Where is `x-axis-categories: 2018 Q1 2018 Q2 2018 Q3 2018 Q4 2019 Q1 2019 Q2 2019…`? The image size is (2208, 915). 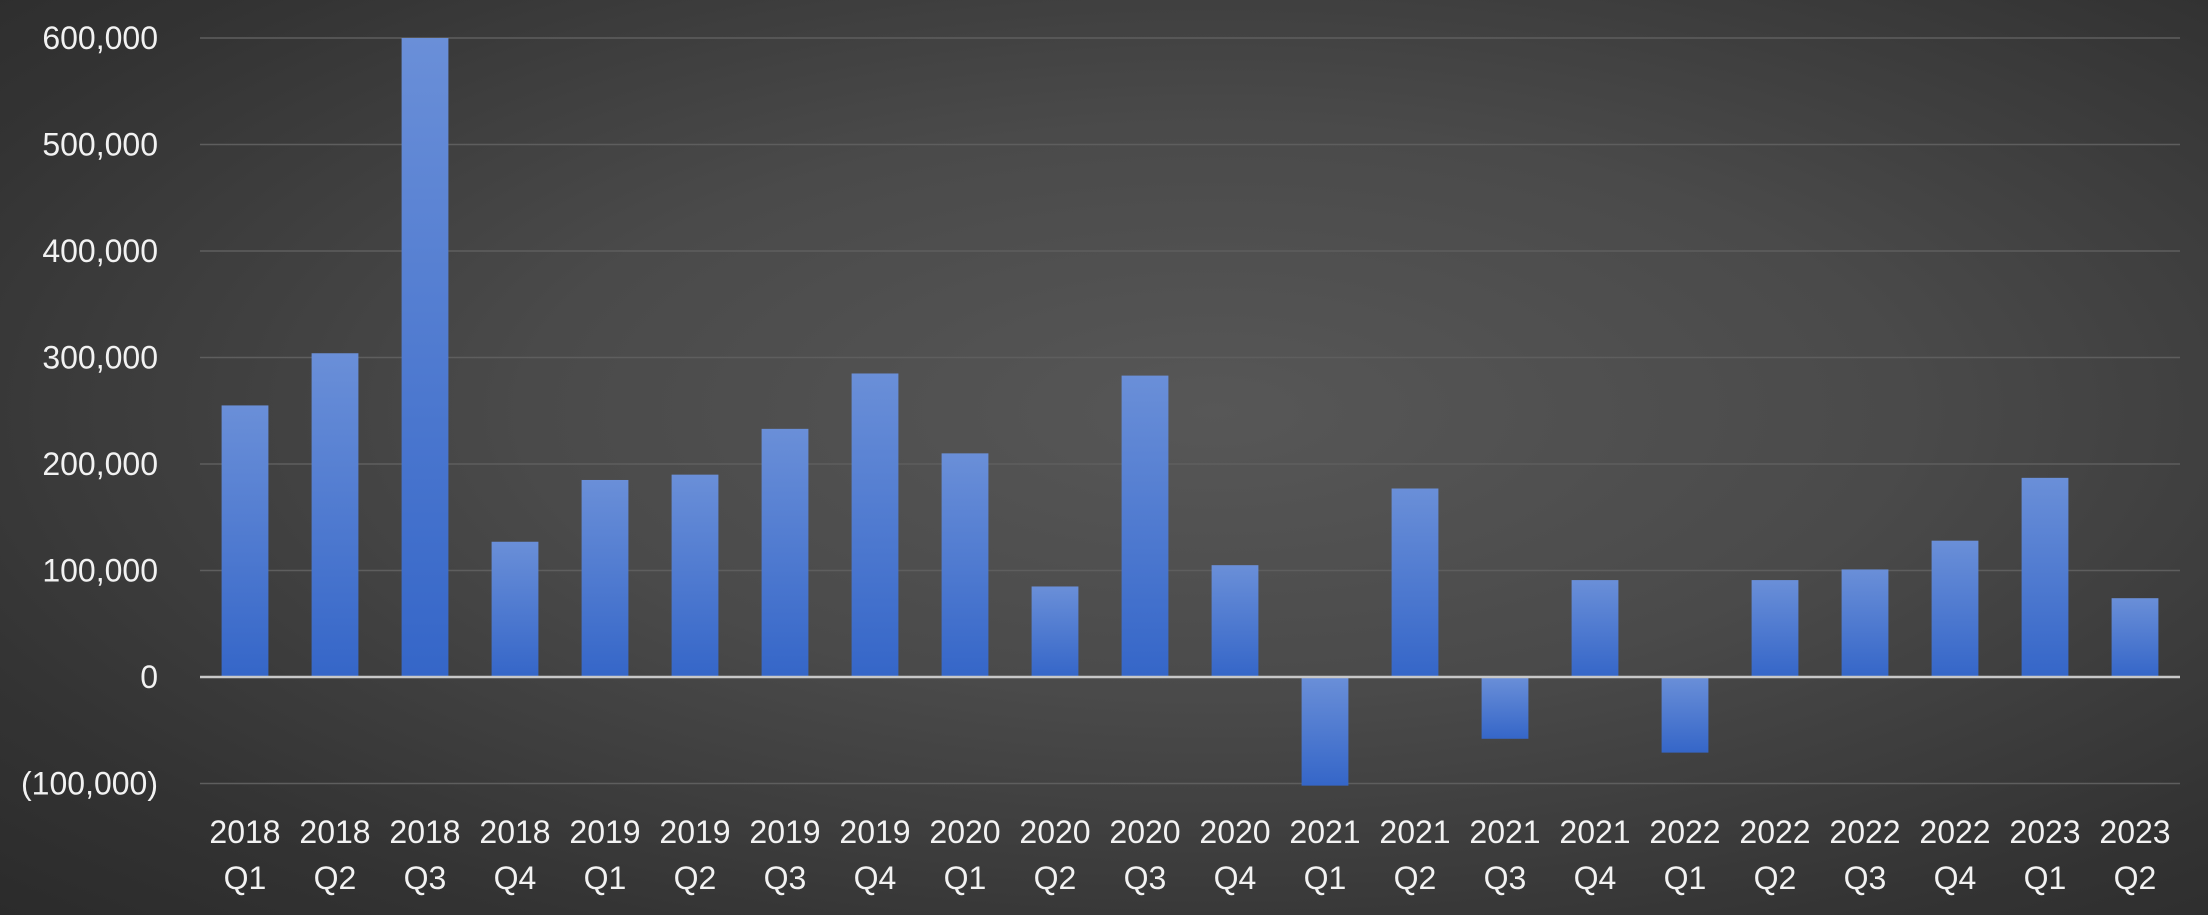
x-axis-categories: 2018 Q1 2018 Q2 2018 Q3 2018 Q4 2019 Q1 2019 Q2 2019… is located at coordinates (1189, 855).